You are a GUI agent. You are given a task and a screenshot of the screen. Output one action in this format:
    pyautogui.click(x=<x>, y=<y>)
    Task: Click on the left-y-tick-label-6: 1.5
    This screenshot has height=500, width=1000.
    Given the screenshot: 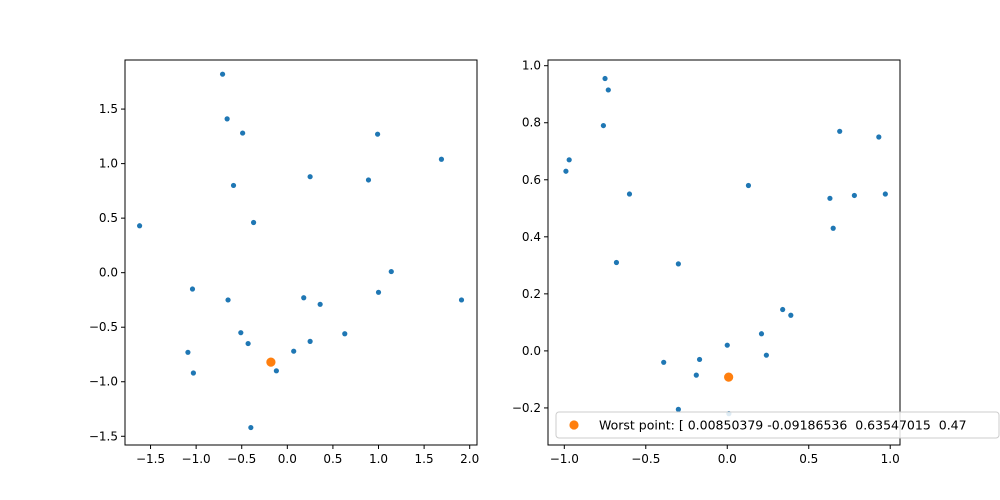 What is the action you would take?
    pyautogui.click(x=108, y=109)
    